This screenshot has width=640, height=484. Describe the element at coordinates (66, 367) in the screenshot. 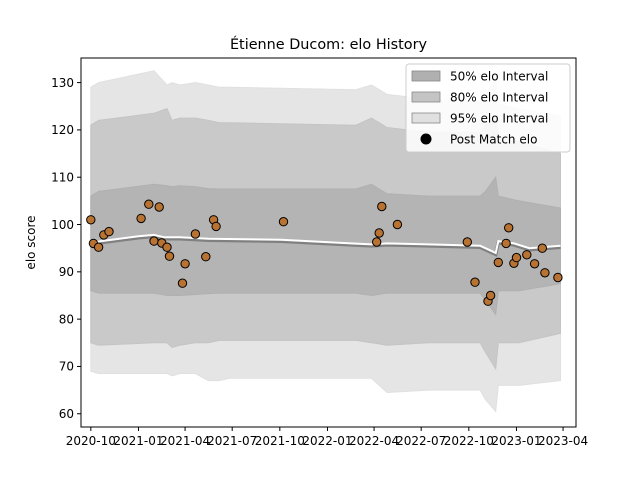

I see `y-tick-label: 70` at that location.